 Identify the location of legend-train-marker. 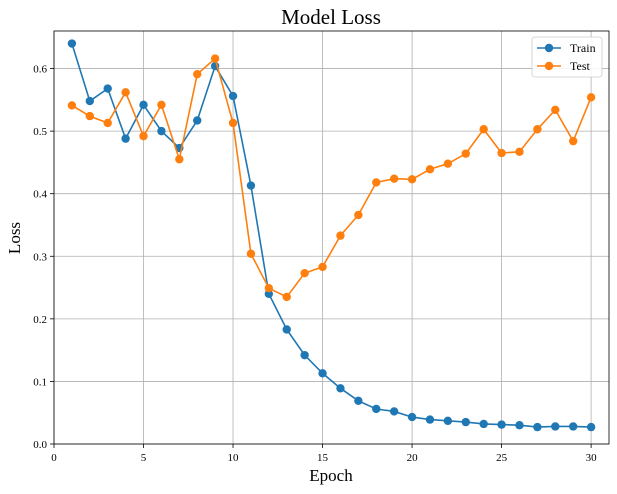
(549, 48).